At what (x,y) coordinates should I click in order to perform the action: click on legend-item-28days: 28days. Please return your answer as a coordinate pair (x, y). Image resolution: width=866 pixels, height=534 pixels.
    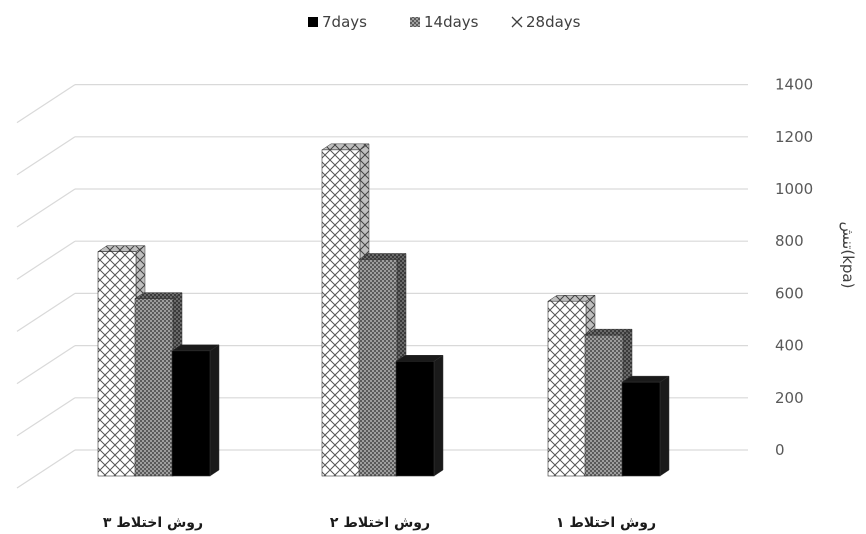
    Looking at the image, I should click on (546, 22).